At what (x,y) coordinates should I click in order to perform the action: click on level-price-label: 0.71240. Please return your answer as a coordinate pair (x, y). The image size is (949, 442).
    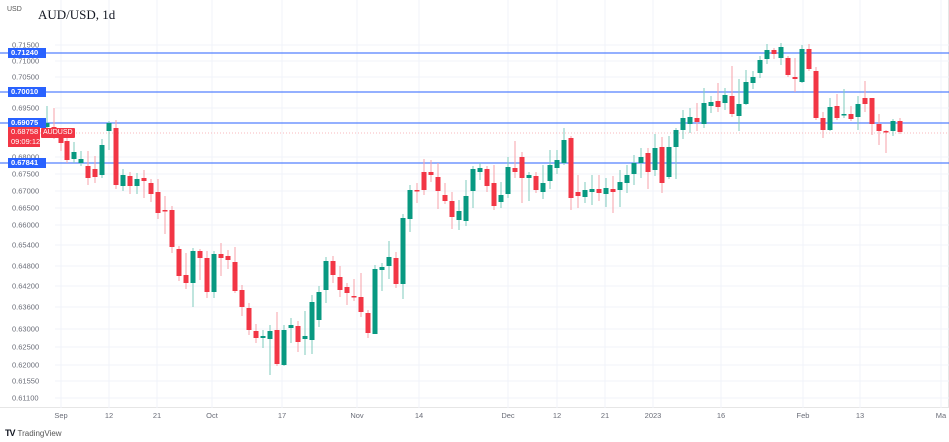
    Looking at the image, I should click on (27, 53).